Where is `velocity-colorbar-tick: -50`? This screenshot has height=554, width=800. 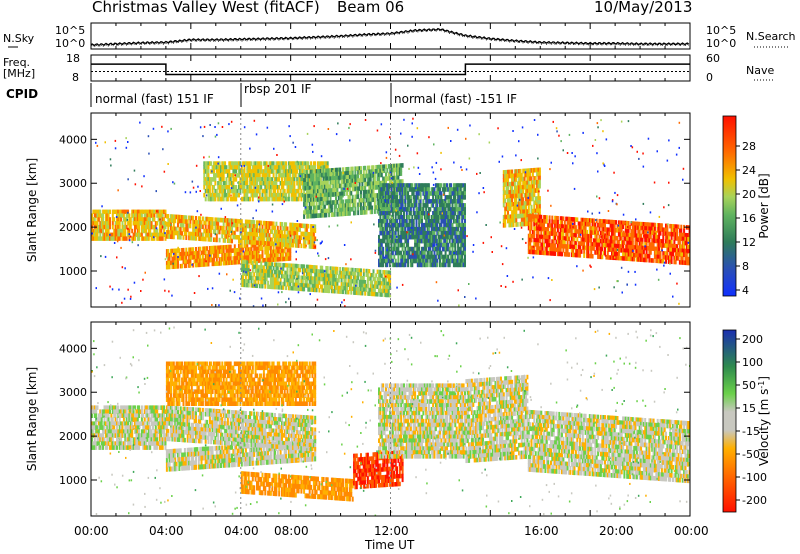 velocity-colorbar-tick: -50 is located at coordinates (751, 454).